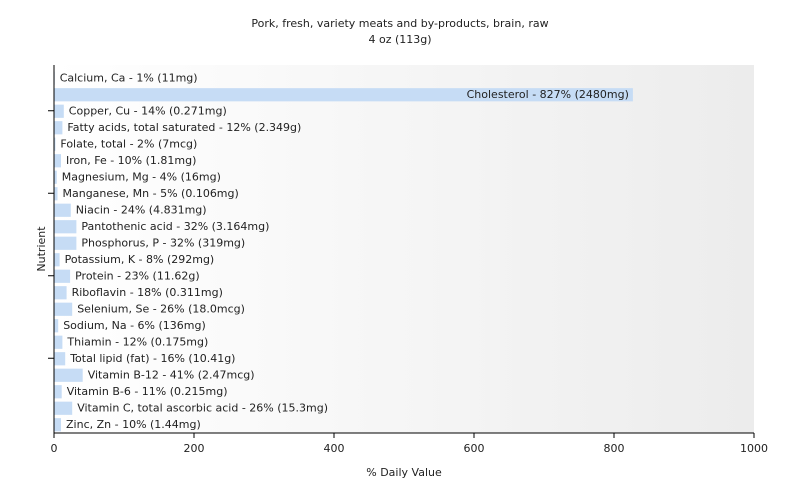 Image resolution: width=800 pixels, height=504 pixels. I want to click on bar-label: Calcium, Ca - 1% (11mg), so click(129, 77).